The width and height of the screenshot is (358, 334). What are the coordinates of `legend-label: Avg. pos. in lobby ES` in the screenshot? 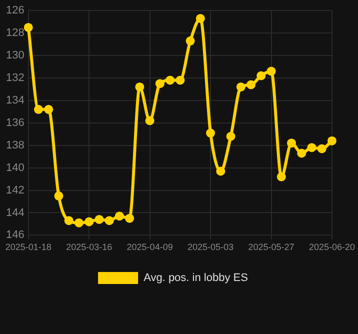 It's located at (196, 278).